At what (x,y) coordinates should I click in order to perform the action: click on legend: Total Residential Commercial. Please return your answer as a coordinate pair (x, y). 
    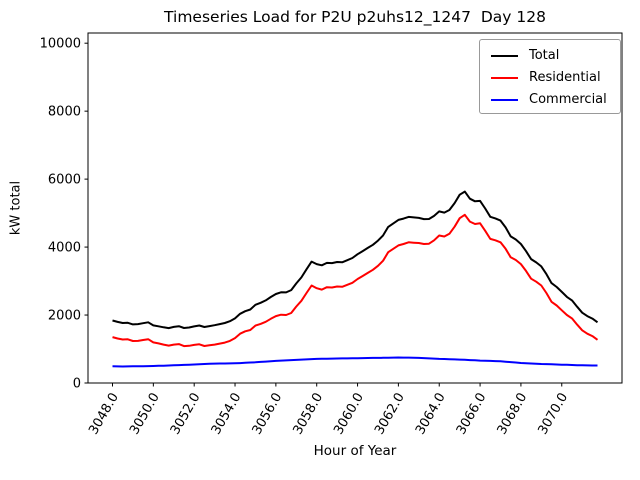
    Looking at the image, I should click on (550, 76).